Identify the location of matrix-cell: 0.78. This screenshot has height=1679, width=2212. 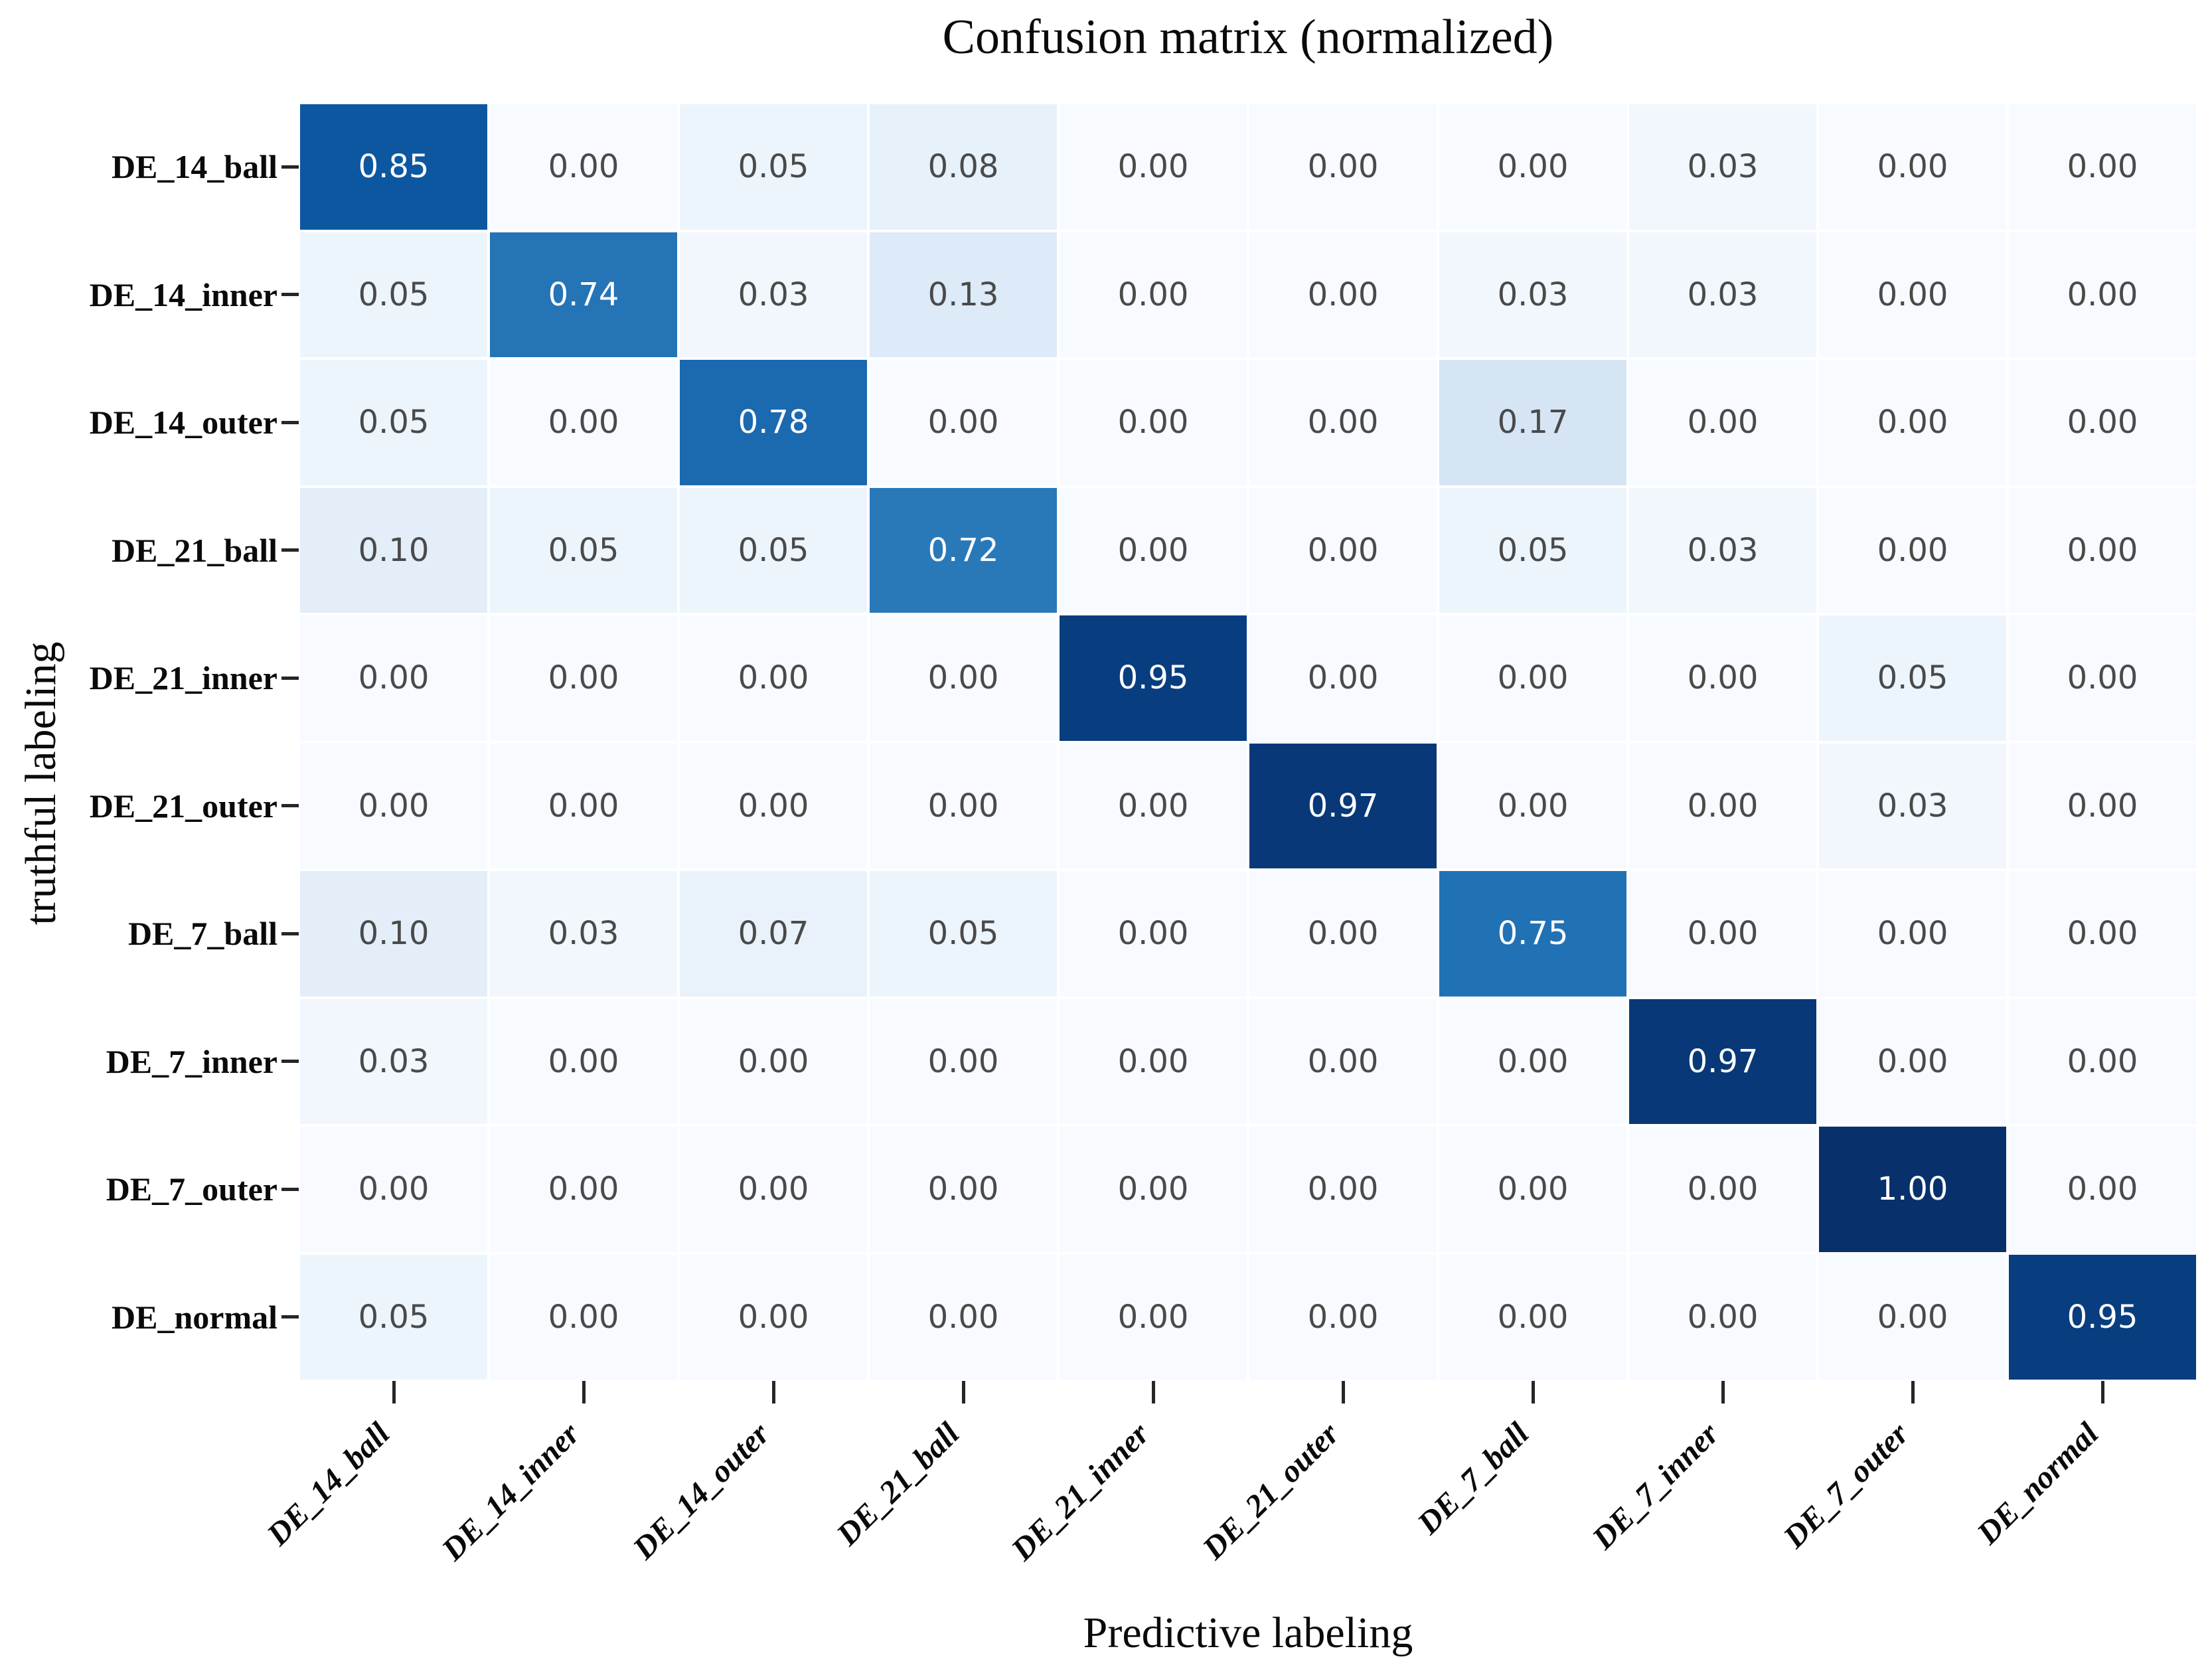
(773, 423).